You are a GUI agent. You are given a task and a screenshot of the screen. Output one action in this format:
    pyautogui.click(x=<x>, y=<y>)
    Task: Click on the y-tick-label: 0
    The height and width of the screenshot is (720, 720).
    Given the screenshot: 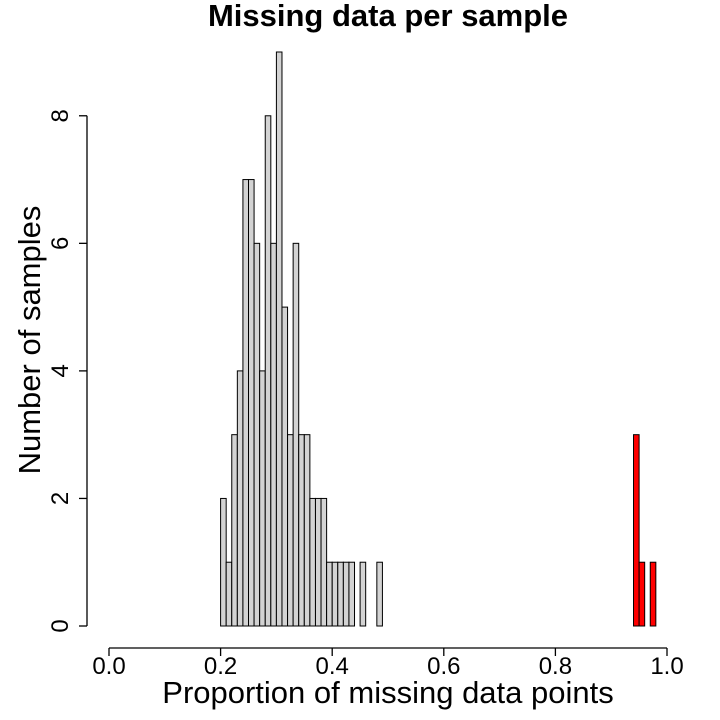 What is the action you would take?
    pyautogui.click(x=60, y=625)
    